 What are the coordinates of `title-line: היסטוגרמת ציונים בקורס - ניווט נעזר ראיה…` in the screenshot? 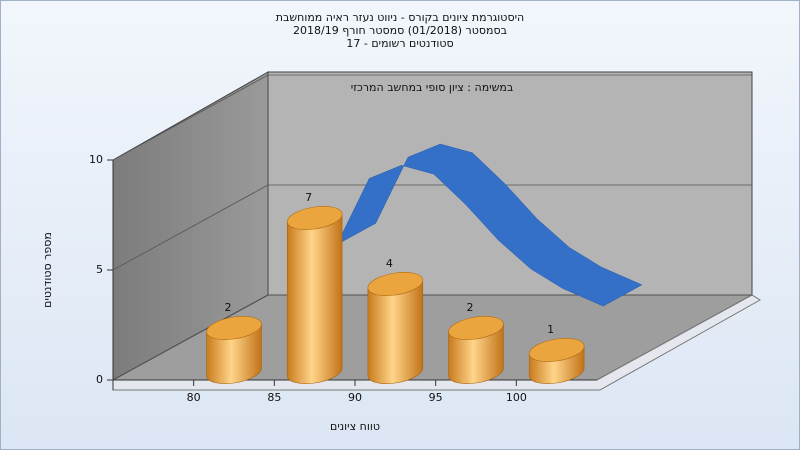 It's located at (400, 17).